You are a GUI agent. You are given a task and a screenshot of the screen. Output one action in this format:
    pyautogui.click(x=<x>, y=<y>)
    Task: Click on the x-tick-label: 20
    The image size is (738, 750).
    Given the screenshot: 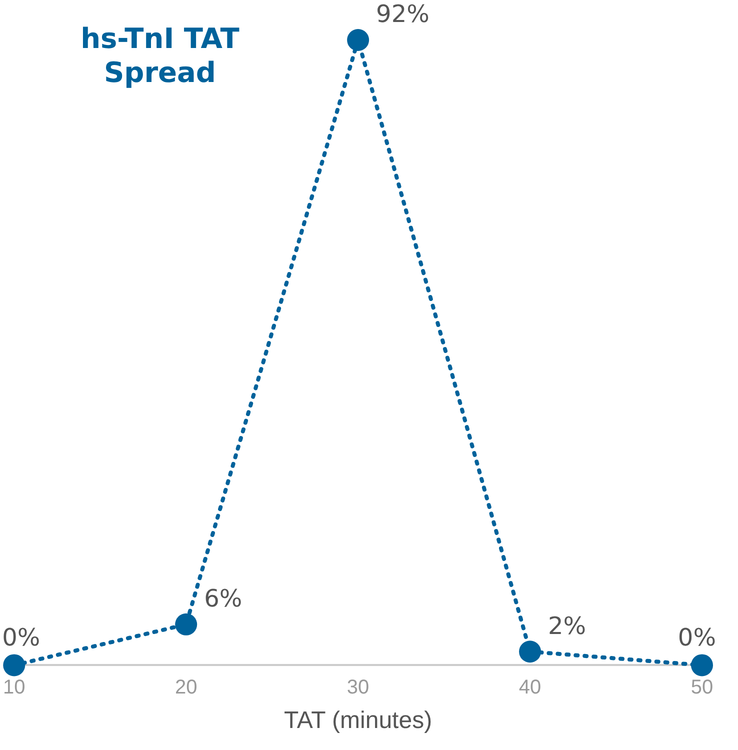 What is the action you would take?
    pyautogui.click(x=186, y=687)
    